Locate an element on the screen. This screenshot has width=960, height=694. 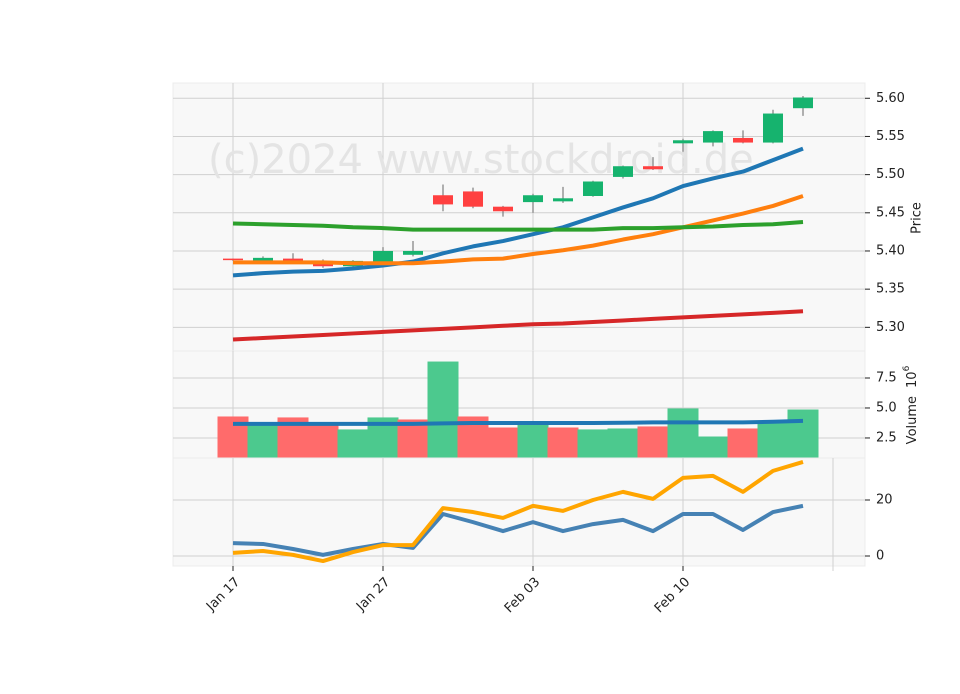
y-tick-label: 20 is located at coordinates (884, 500).